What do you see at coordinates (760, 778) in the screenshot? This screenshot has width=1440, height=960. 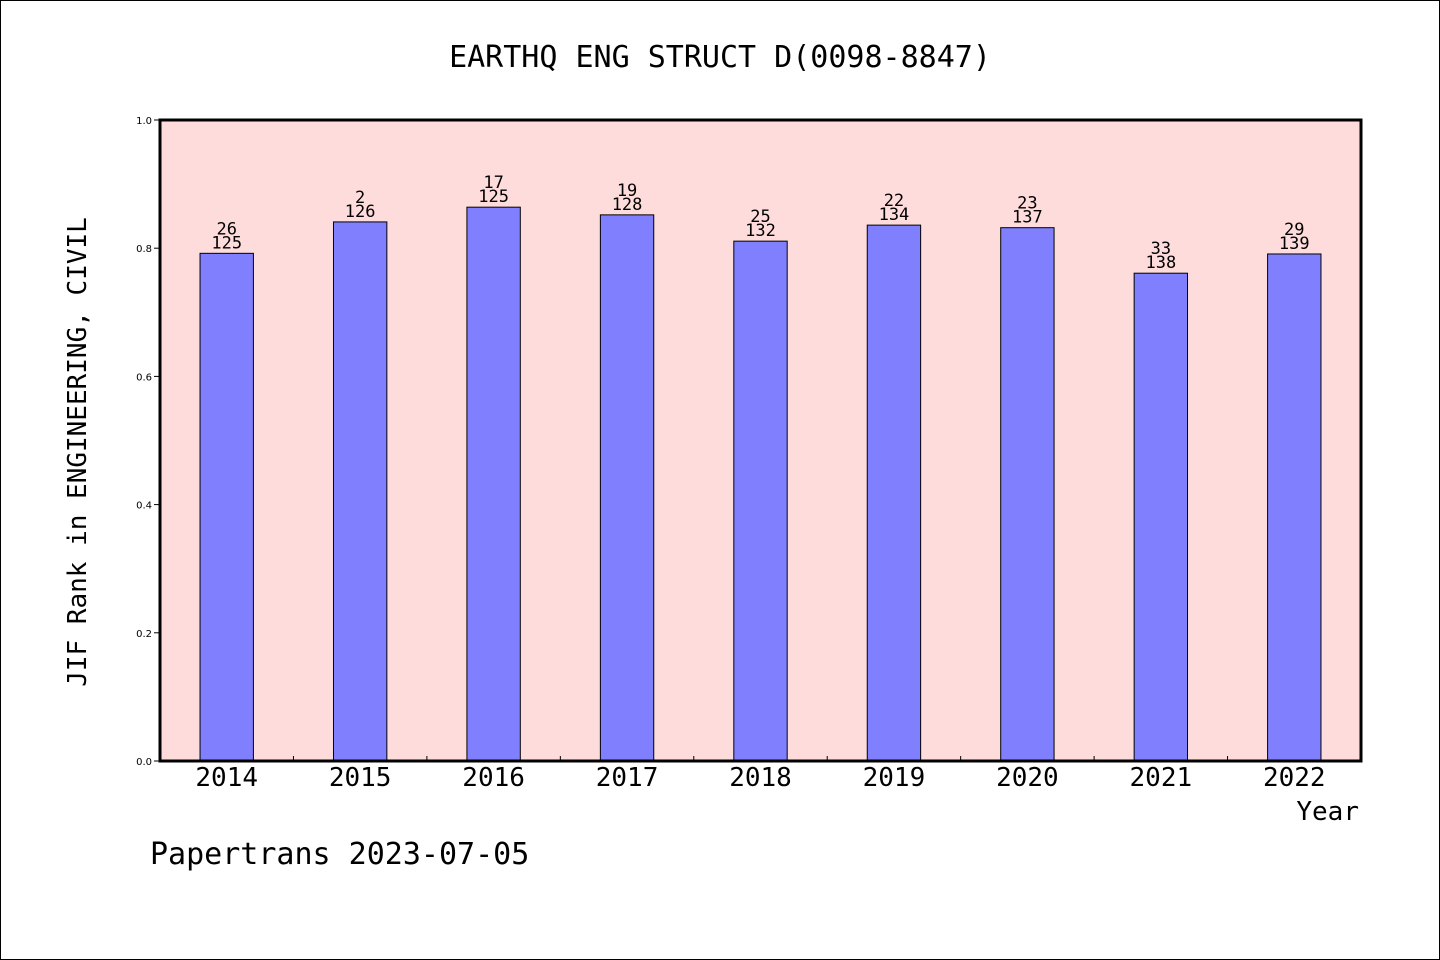 I see `x-tick-label: 2018` at bounding box center [760, 778].